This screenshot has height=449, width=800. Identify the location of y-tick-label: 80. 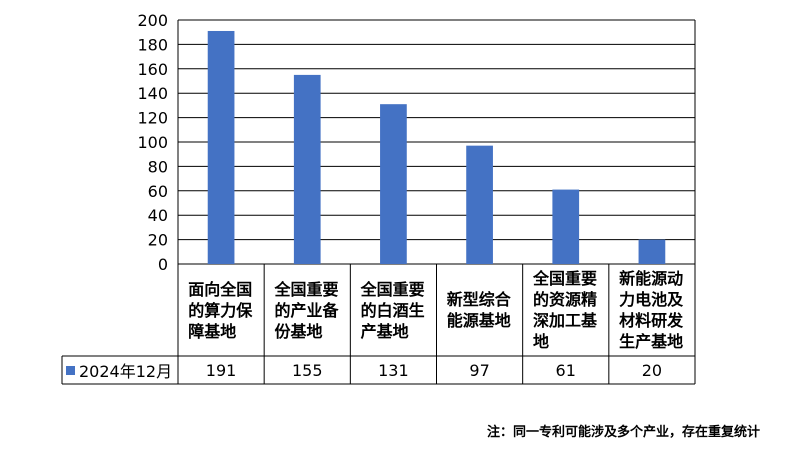
(158, 166).